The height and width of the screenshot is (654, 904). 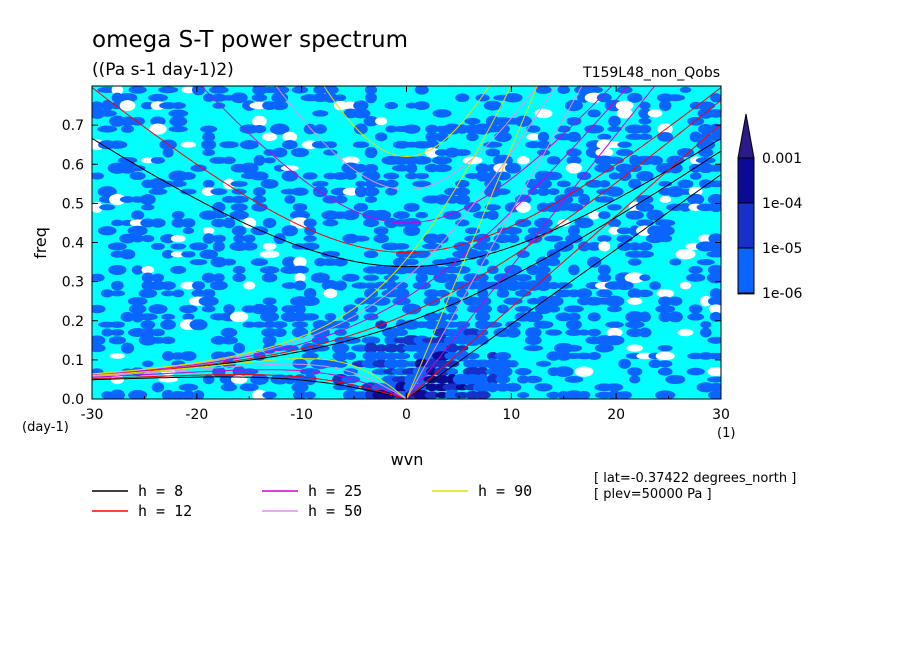 What do you see at coordinates (73, 204) in the screenshot?
I see `y-tick-label: 0.5` at bounding box center [73, 204].